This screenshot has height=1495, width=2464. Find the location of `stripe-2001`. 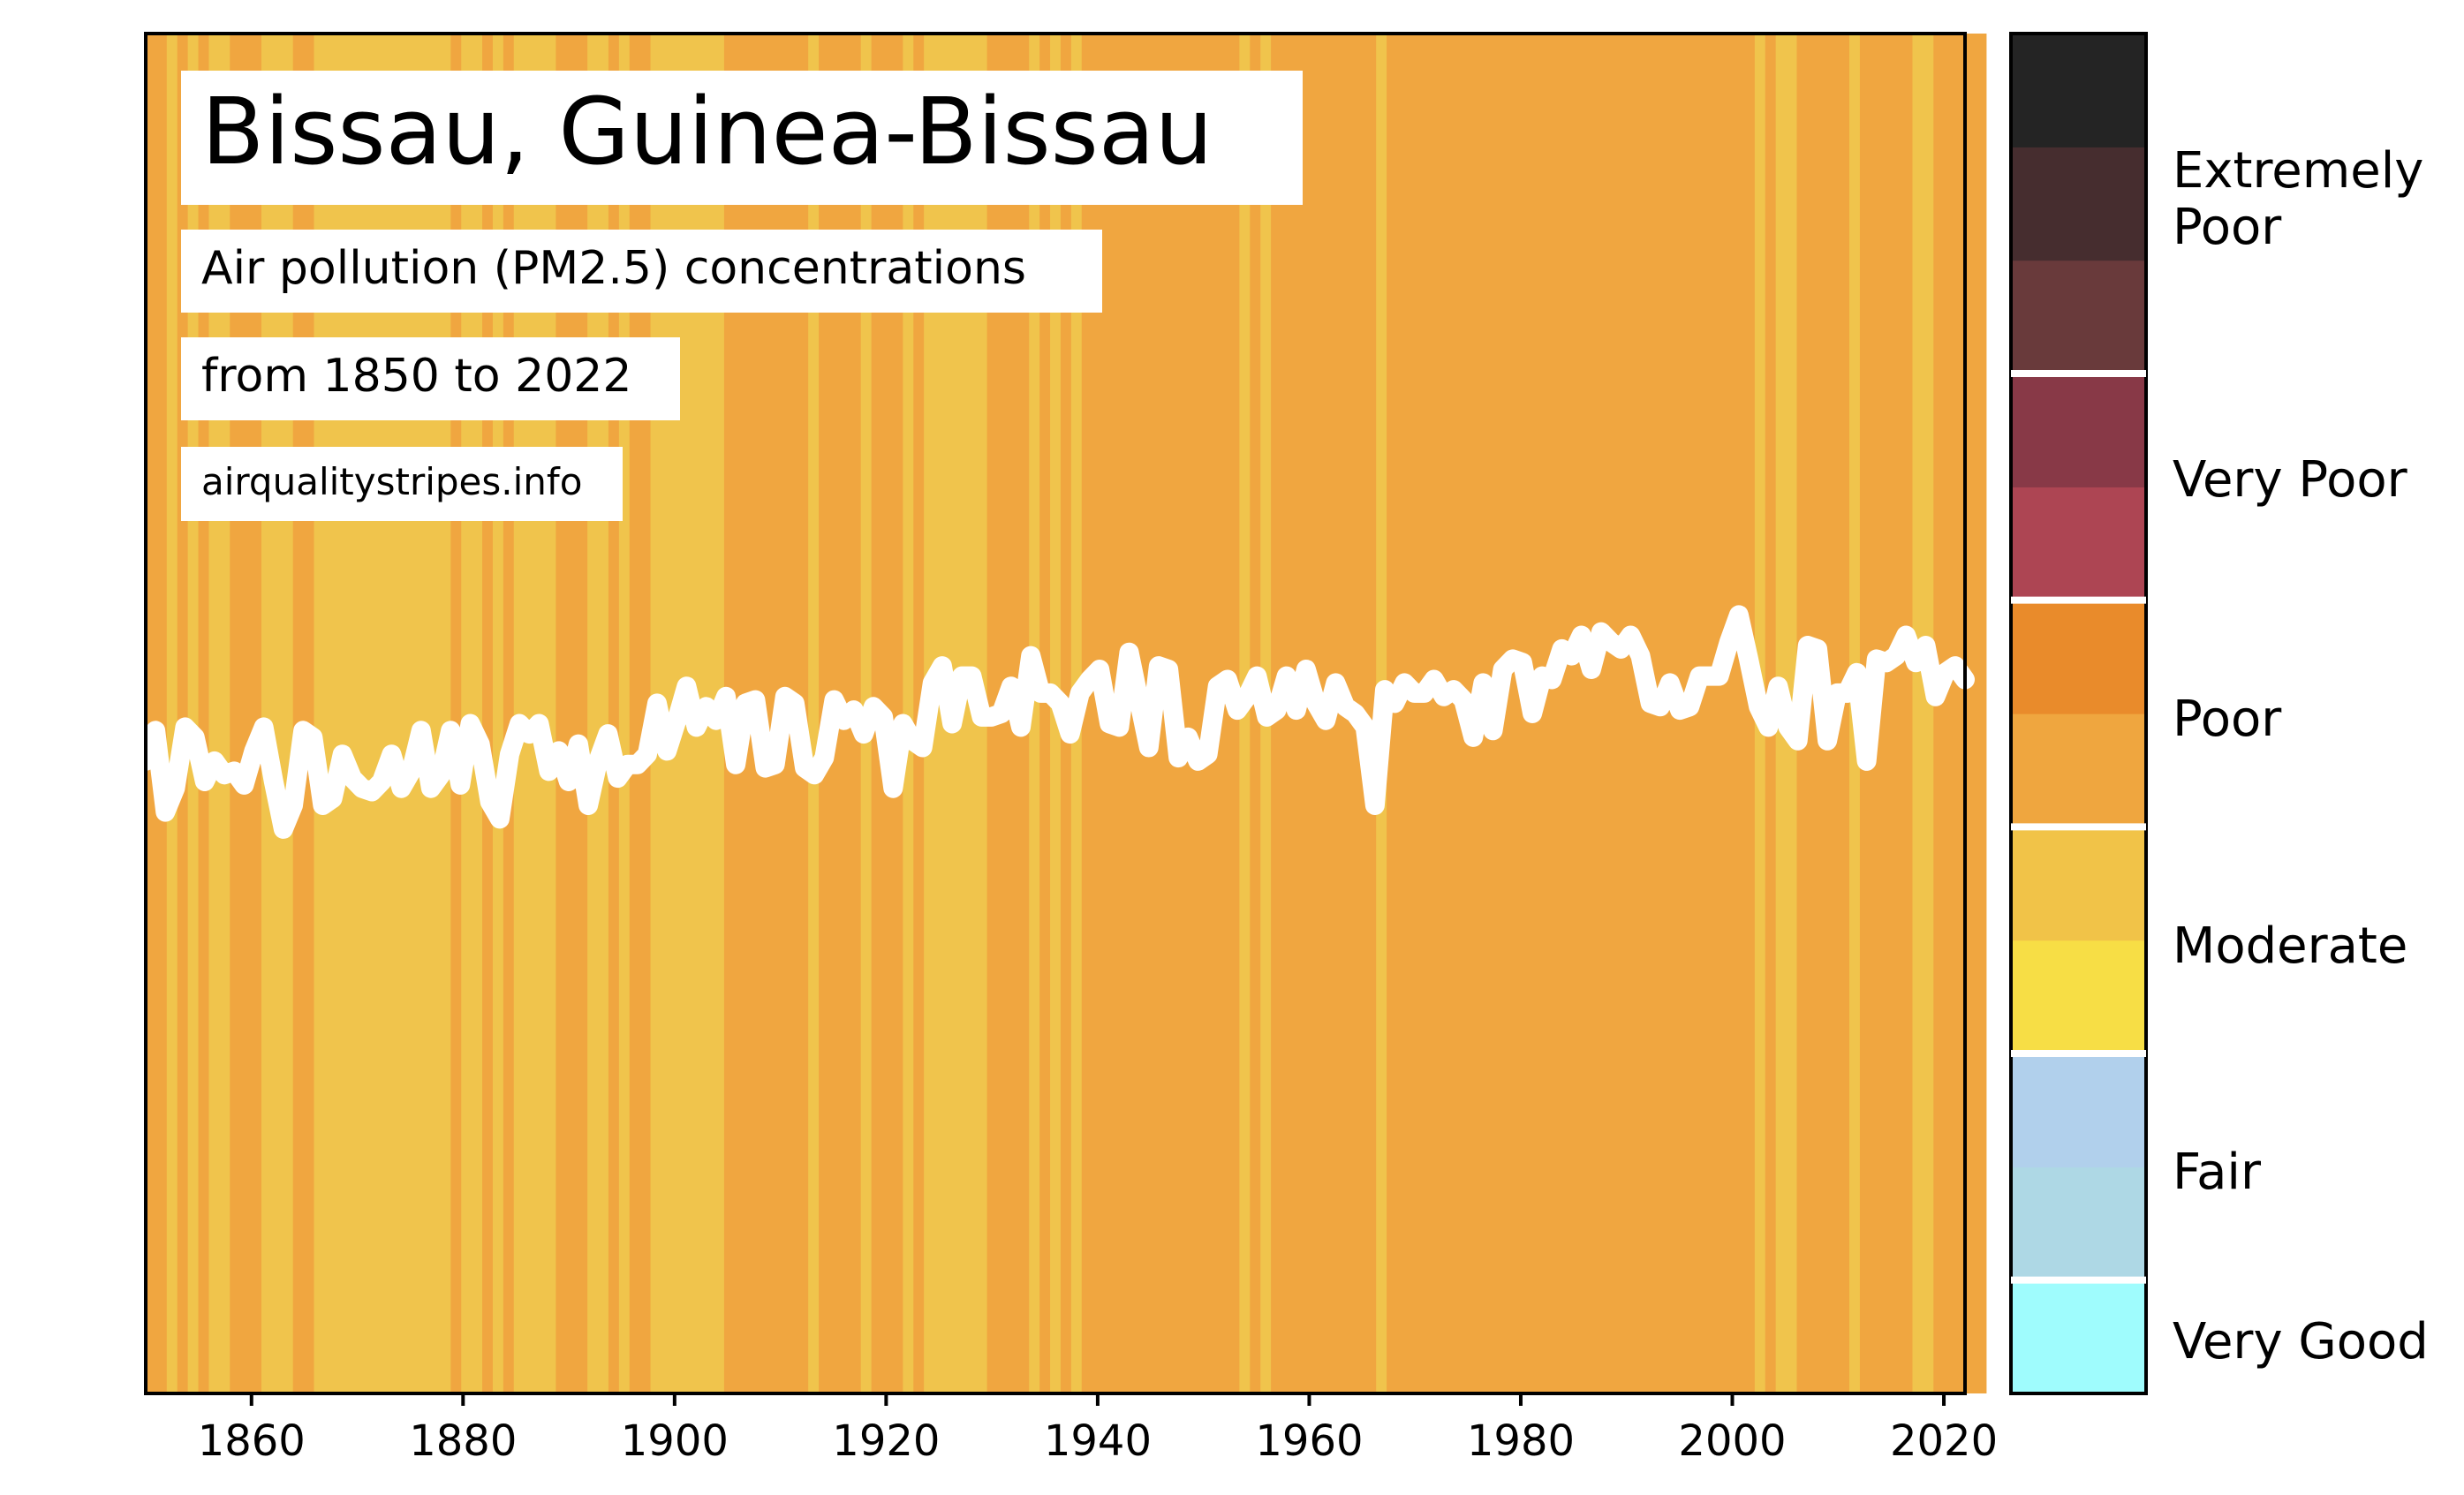

stripe-2001 is located at coordinates (1739, 714).